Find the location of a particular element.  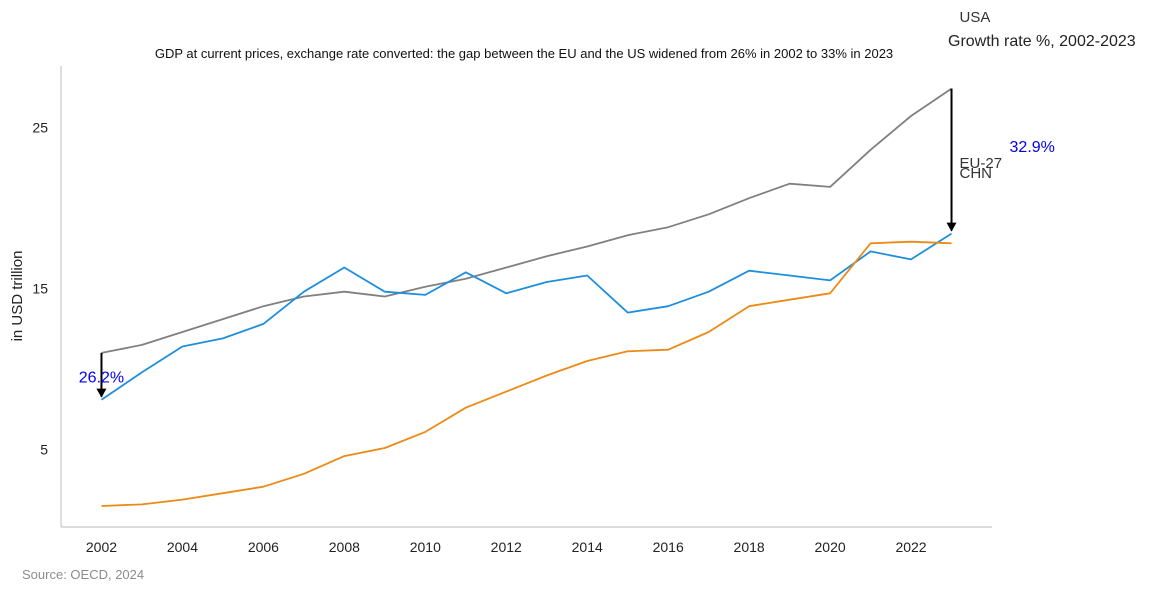

x-tick-label: 2022 is located at coordinates (910, 547).